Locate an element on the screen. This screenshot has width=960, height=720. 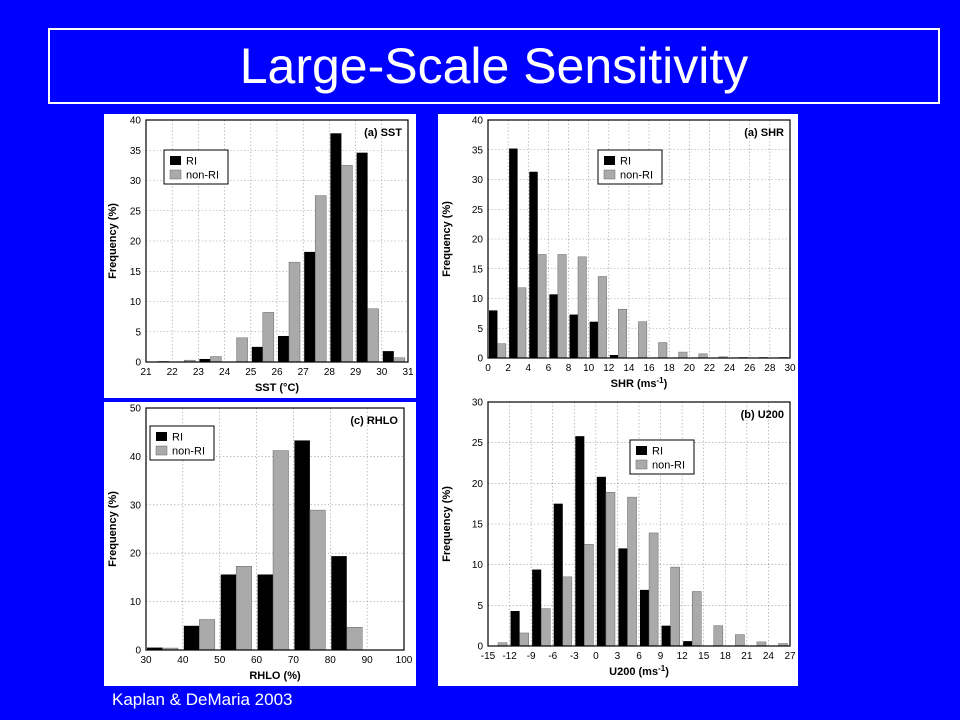
x-tick-label: 26 is located at coordinates (750, 368).